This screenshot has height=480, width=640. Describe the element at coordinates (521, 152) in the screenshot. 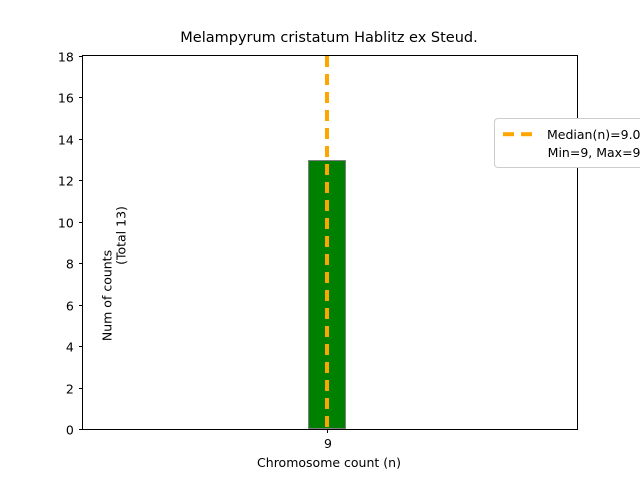

I see `empty-sample-icon` at that location.